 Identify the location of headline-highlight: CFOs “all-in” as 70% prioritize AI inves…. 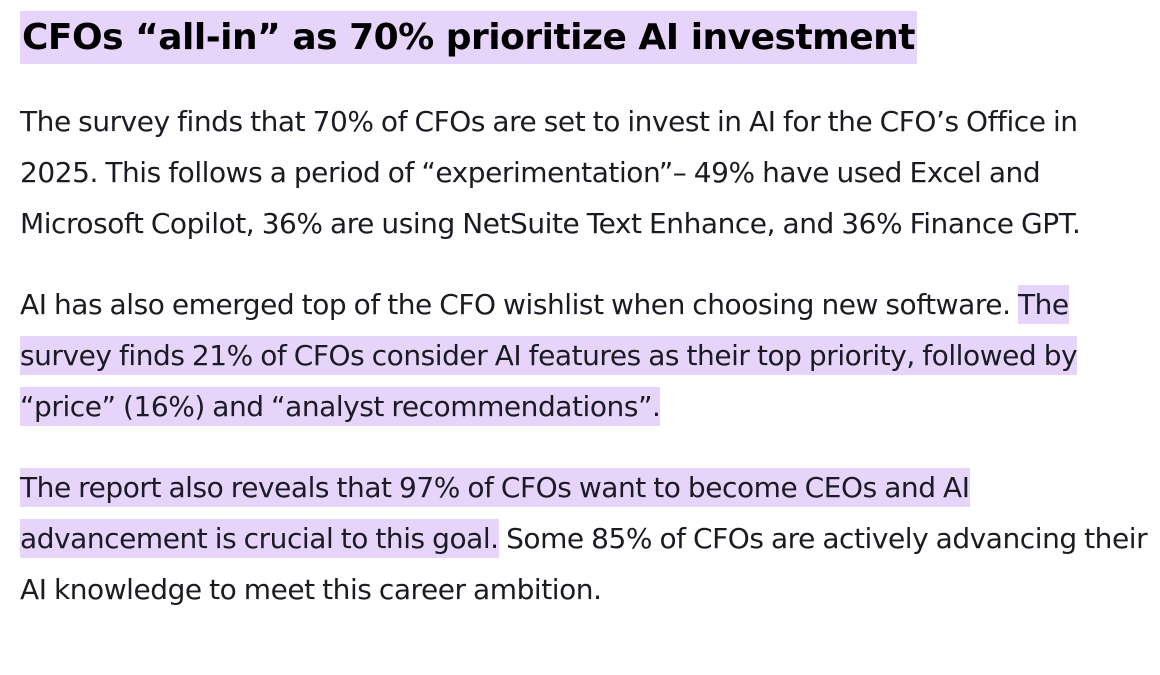
(468, 37).